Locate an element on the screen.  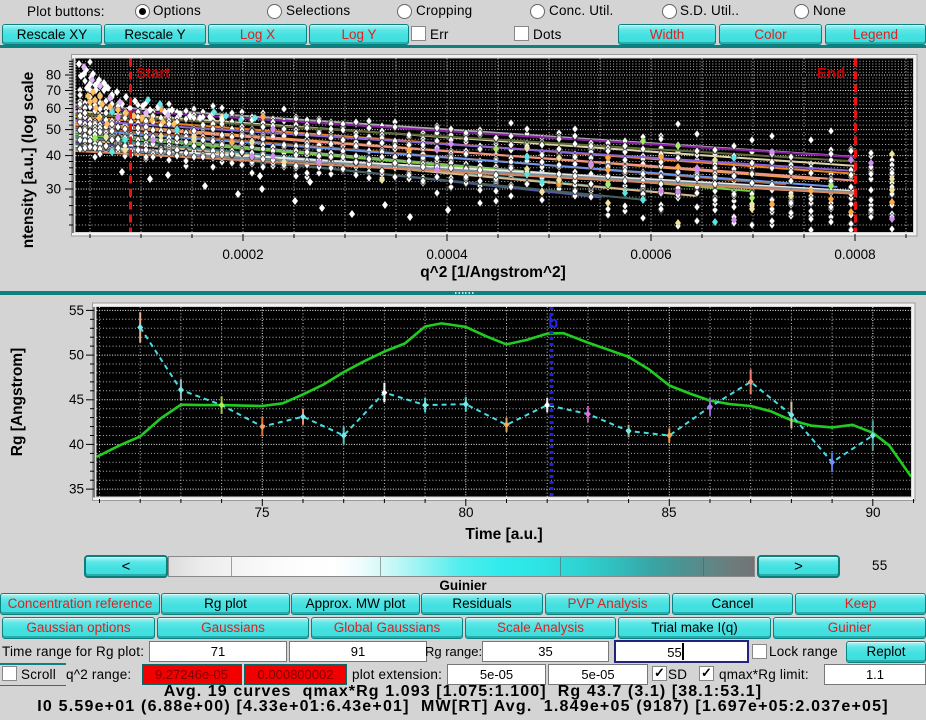
svg-text: End is located at coordinates (831, 73).